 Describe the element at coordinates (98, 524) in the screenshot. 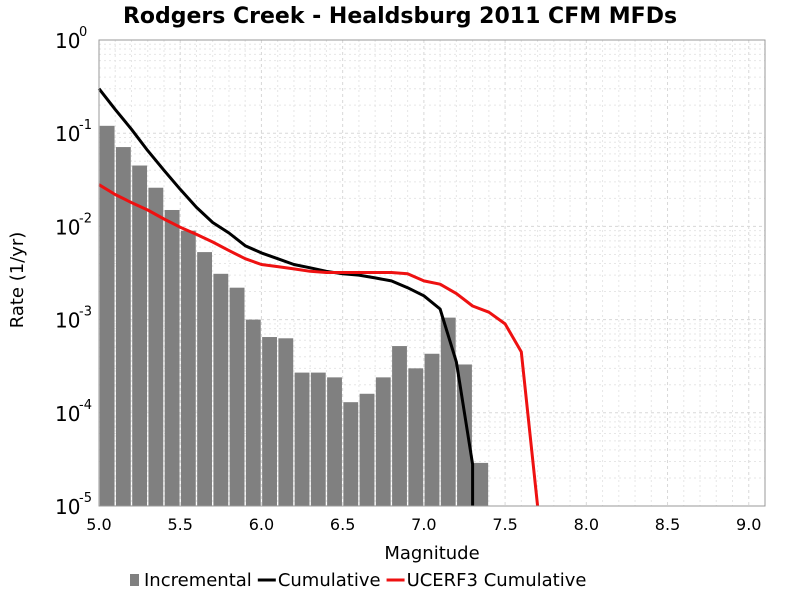

I see `x-tick-label: 5.0` at that location.